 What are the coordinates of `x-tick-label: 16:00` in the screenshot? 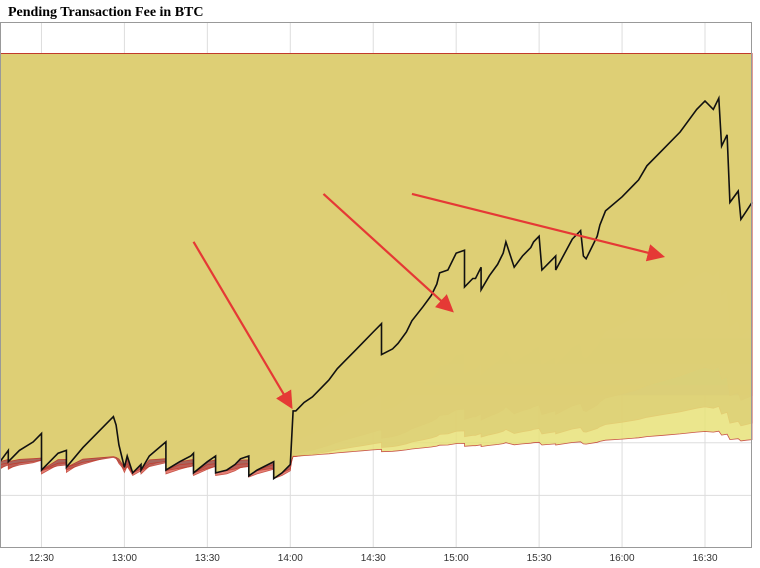 It's located at (622, 558).